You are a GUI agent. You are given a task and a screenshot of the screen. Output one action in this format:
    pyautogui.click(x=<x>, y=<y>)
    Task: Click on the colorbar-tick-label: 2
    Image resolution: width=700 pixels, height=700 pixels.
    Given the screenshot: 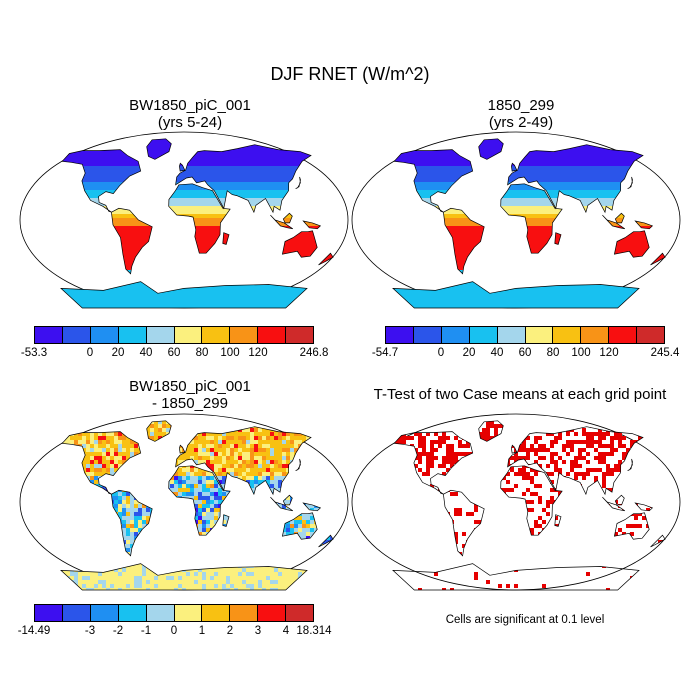 What is the action you would take?
    pyautogui.click(x=230, y=631)
    